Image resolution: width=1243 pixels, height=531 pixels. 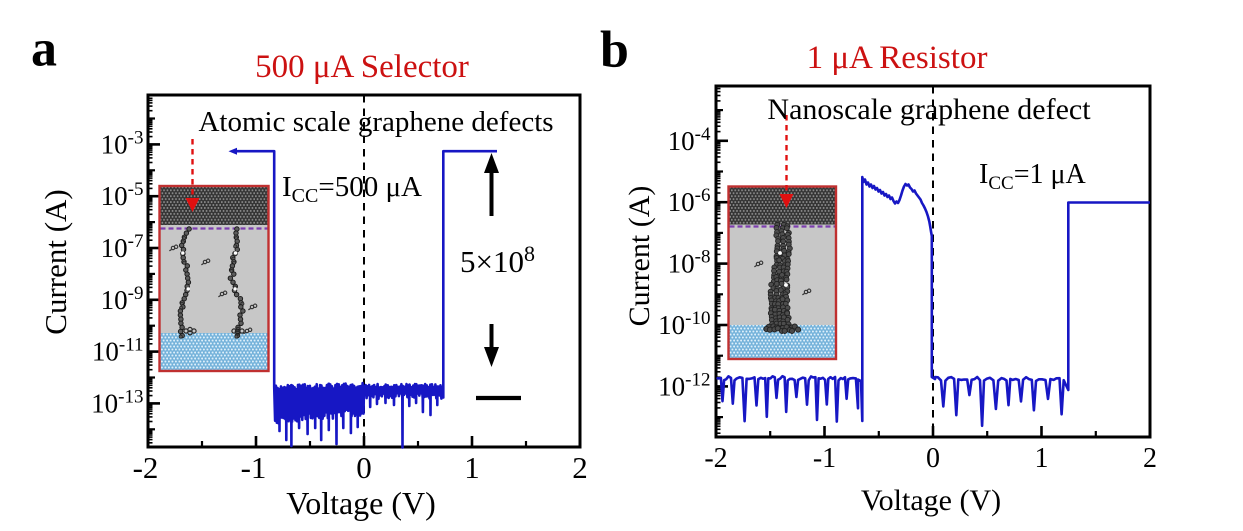 I want to click on svg-text: ICC=1 μA, so click(x=1032, y=176).